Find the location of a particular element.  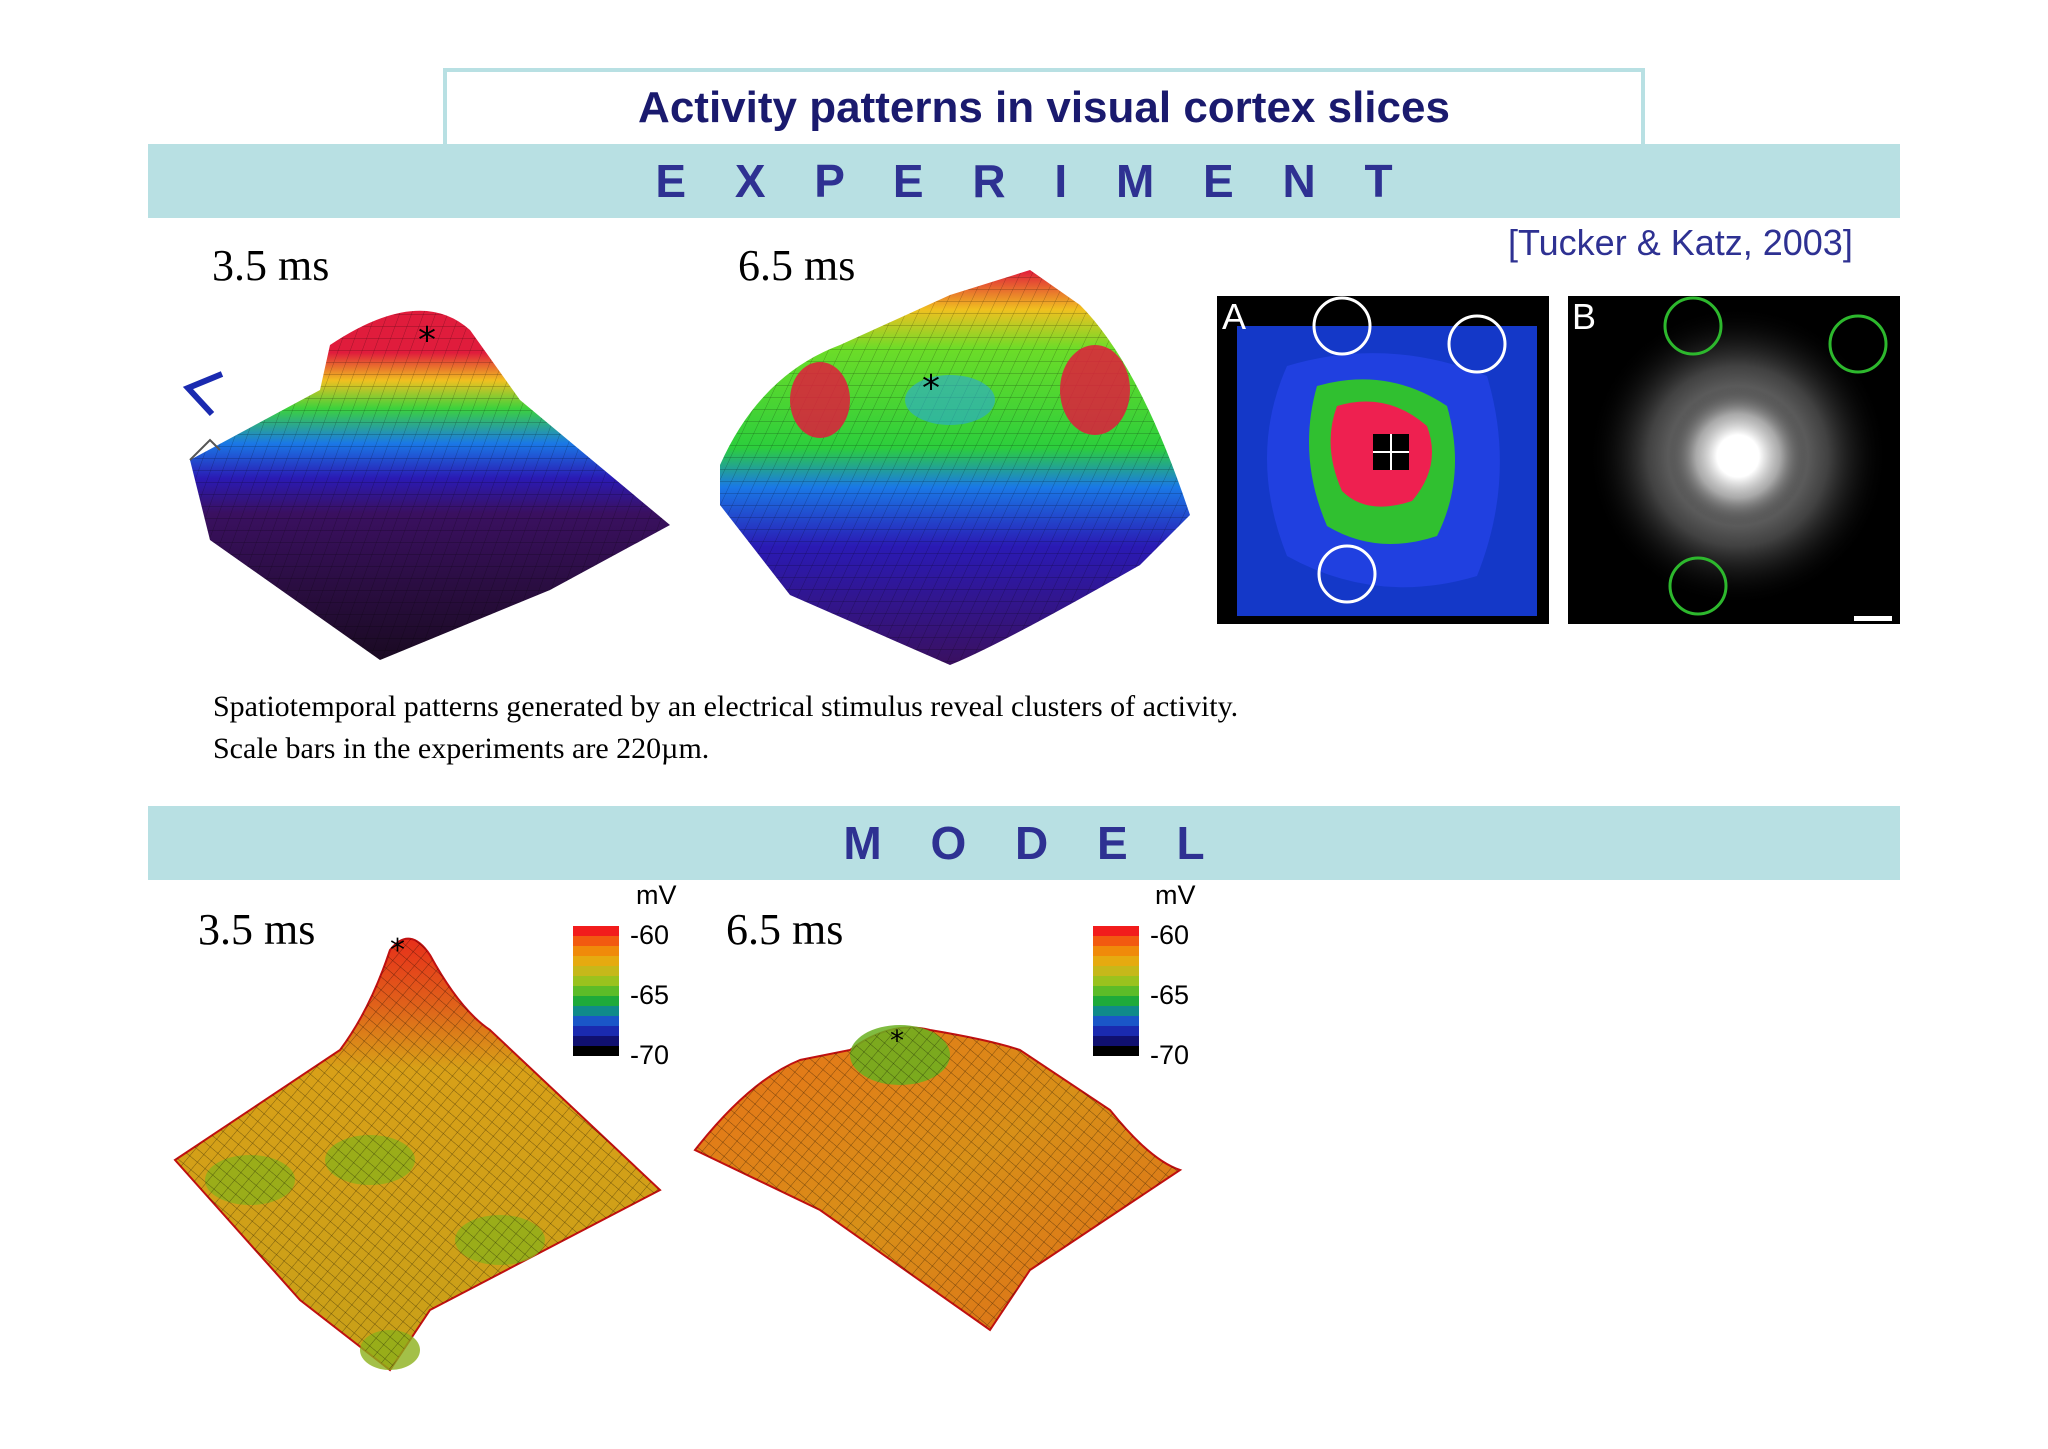

colorbar-2-tick-65: -65 is located at coordinates (1170, 995).